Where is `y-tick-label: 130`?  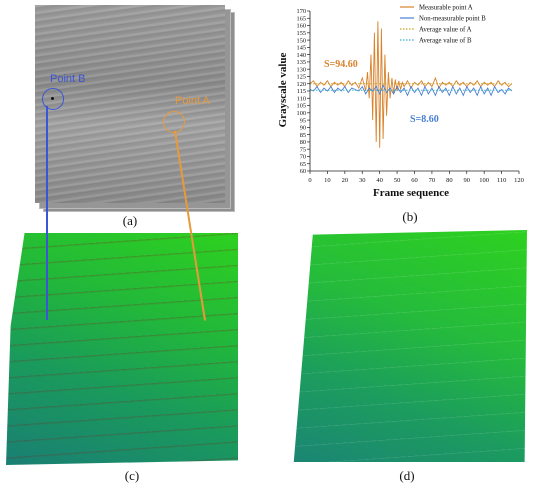
y-tick-label: 130 is located at coordinates (301, 69).